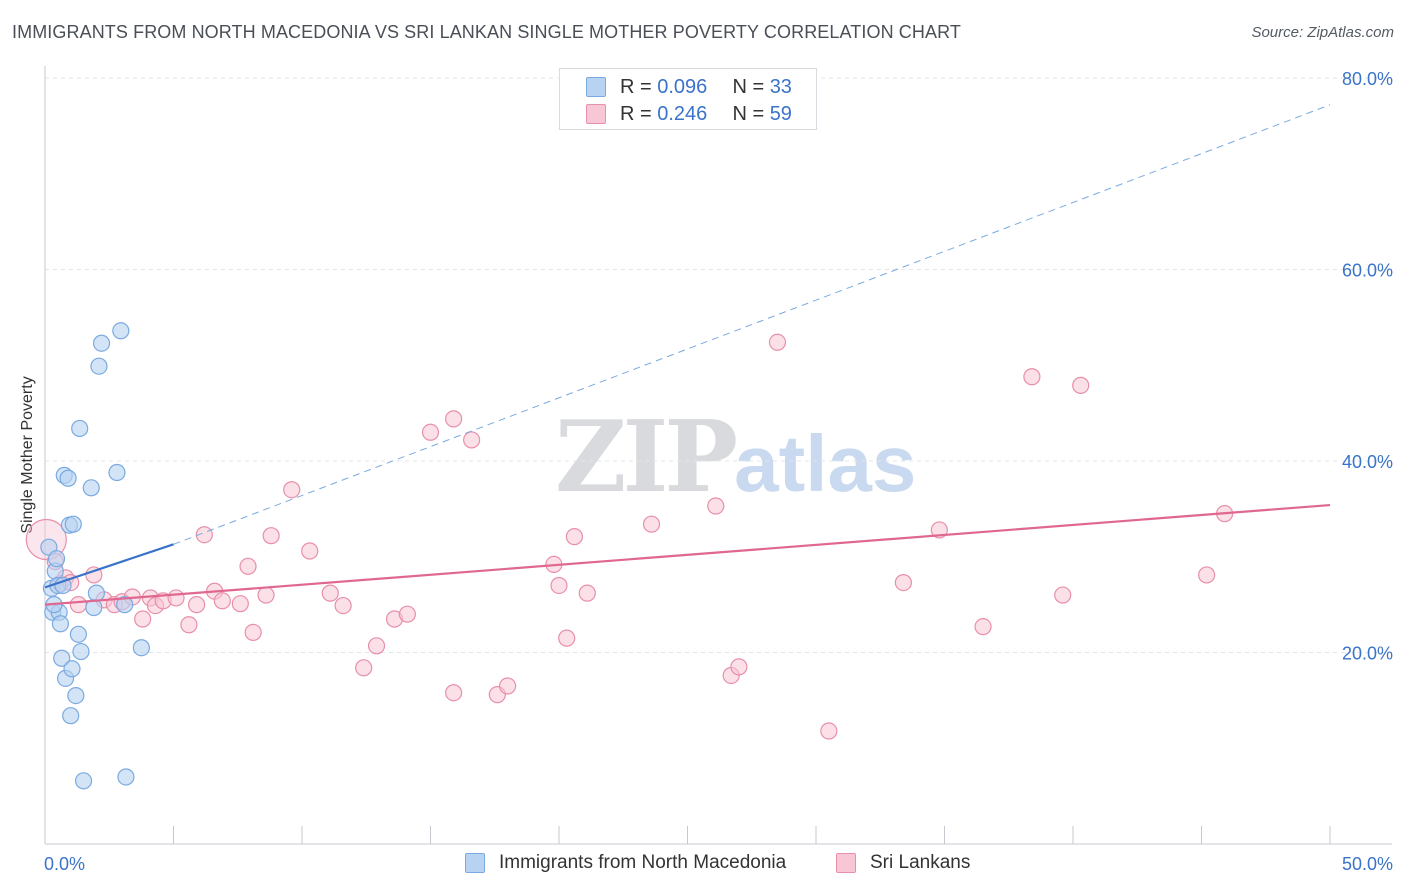  I want to click on n-value-blue: 33, so click(780, 87).